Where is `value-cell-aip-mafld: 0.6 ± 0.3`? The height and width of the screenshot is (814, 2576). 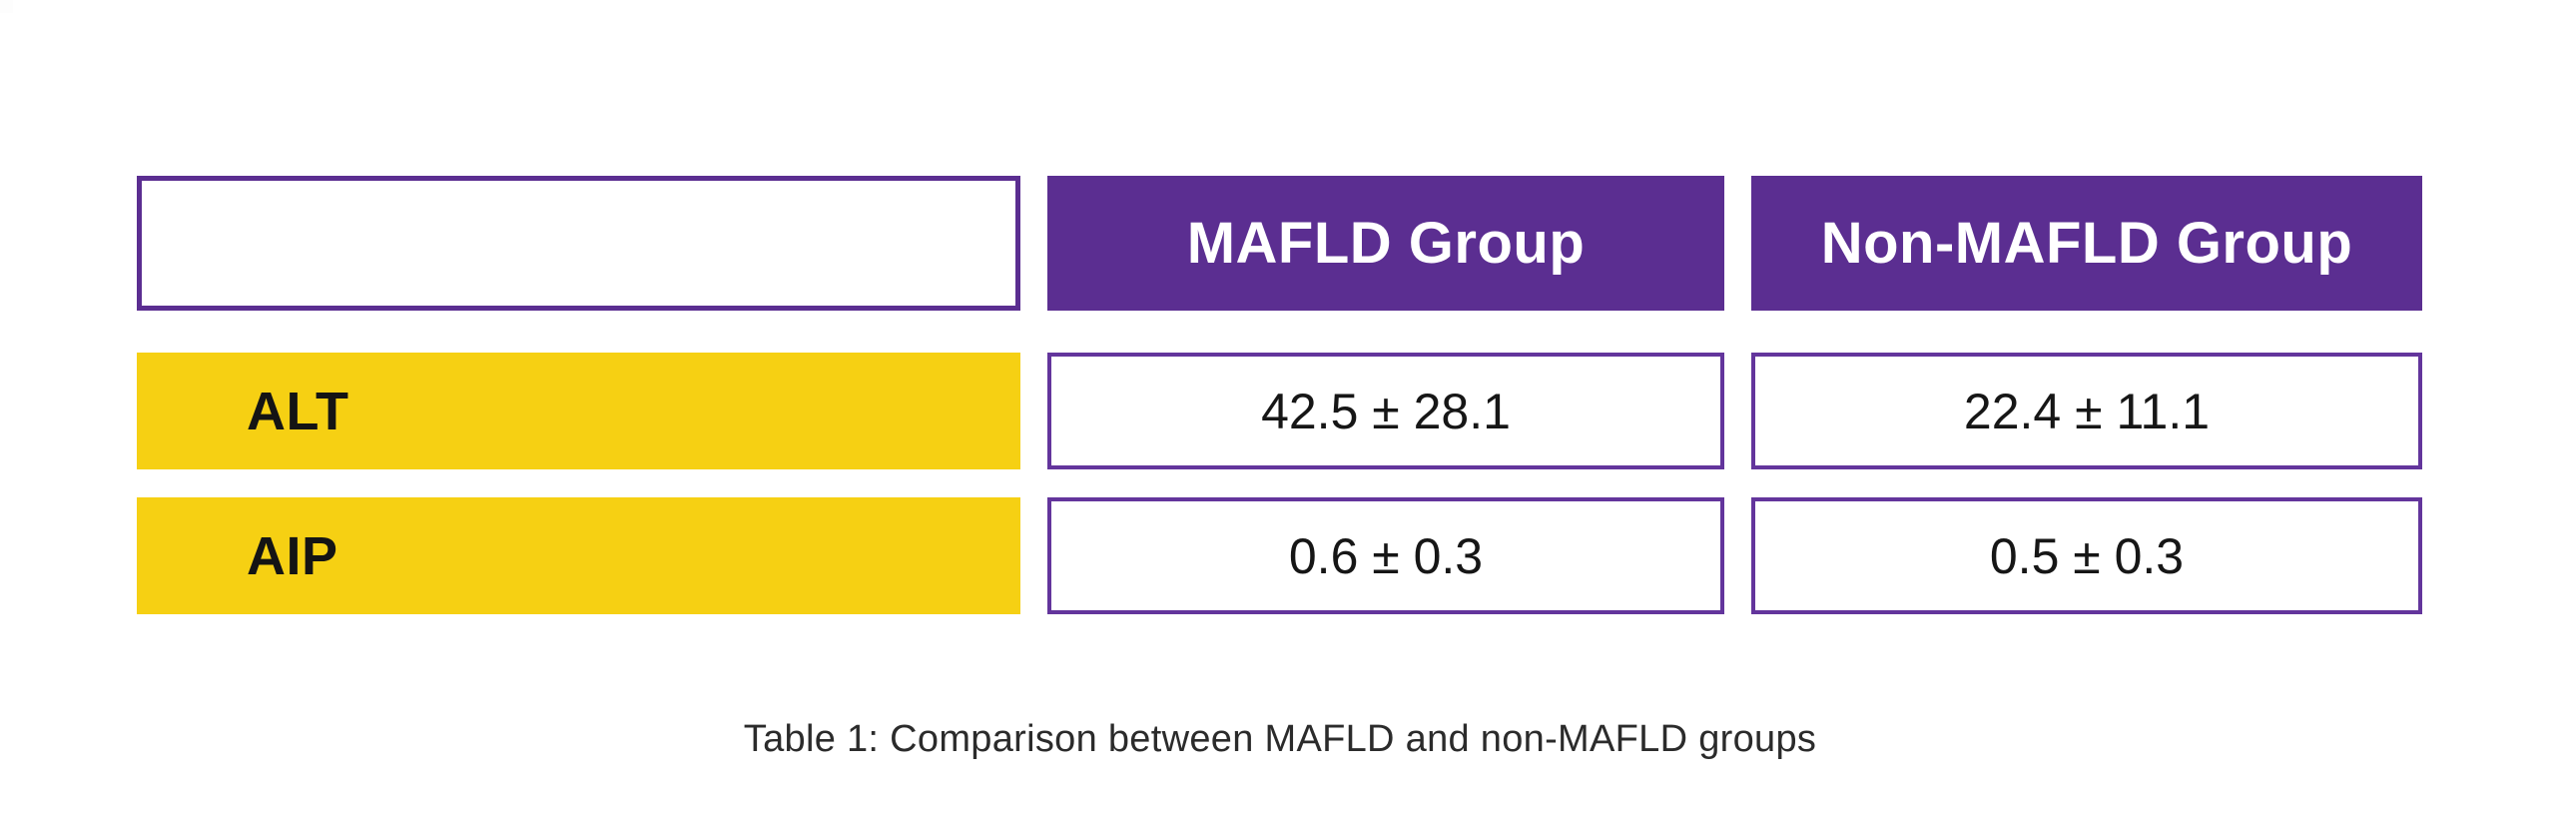
value-cell-aip-mafld: 0.6 ± 0.3 is located at coordinates (1385, 555).